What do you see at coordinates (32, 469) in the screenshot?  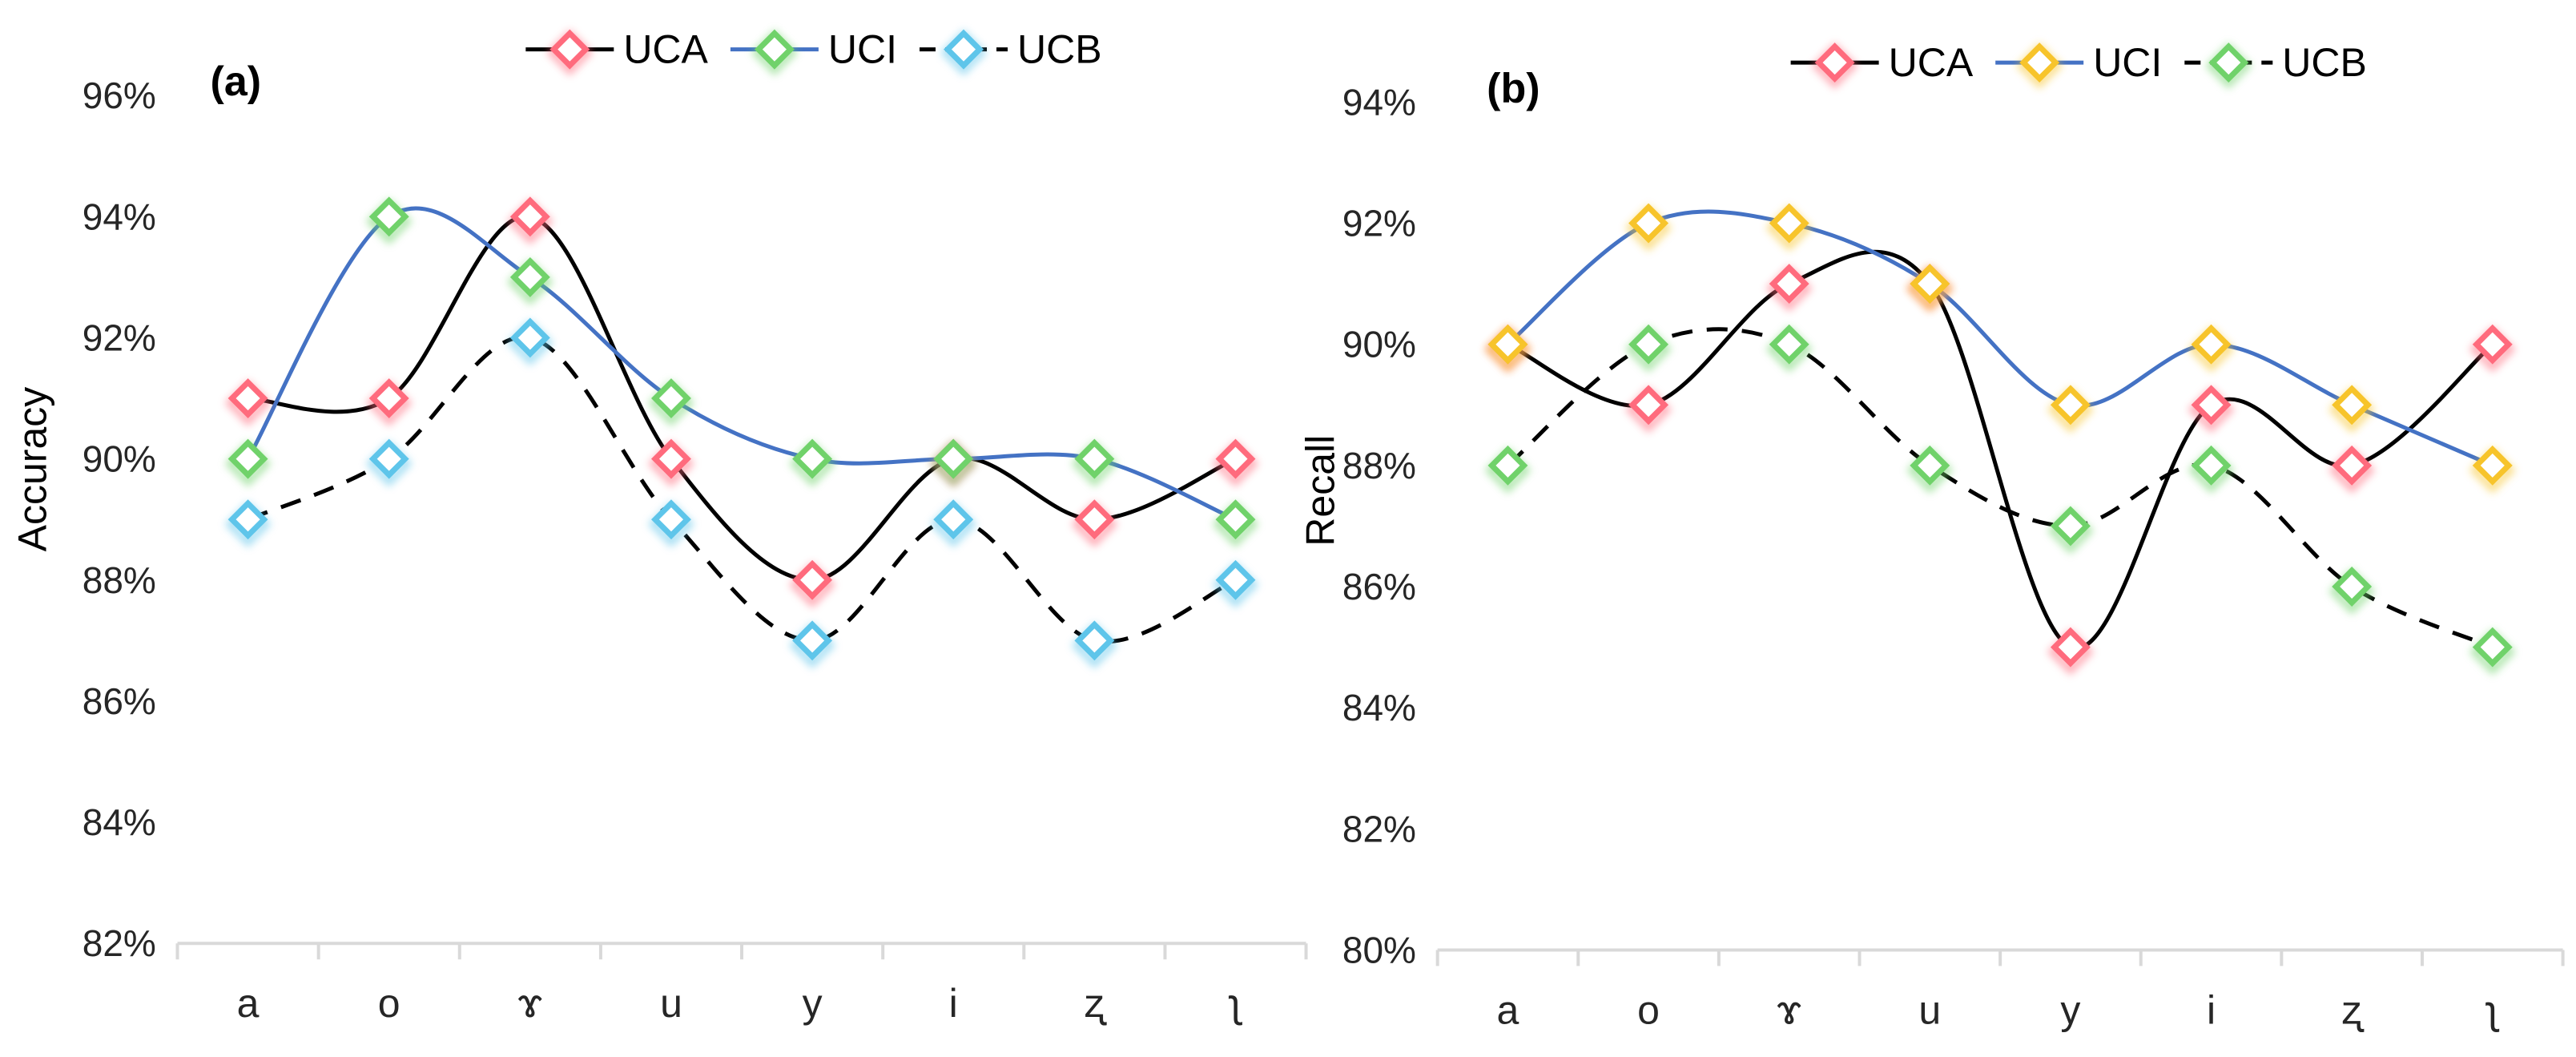 I see `y-axis-title: Accuracy` at bounding box center [32, 469].